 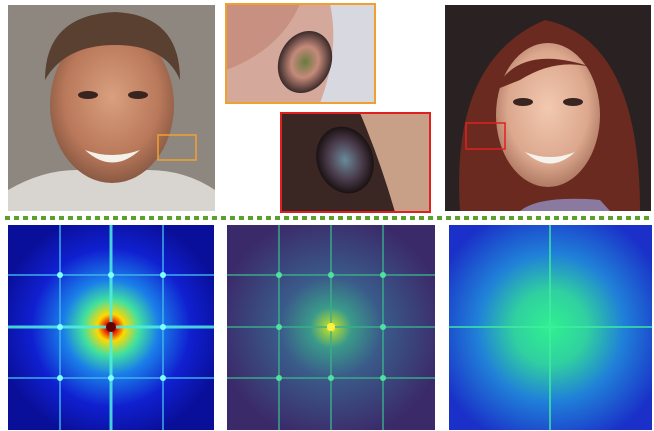 I want to click on zoom-red, so click(x=355, y=162).